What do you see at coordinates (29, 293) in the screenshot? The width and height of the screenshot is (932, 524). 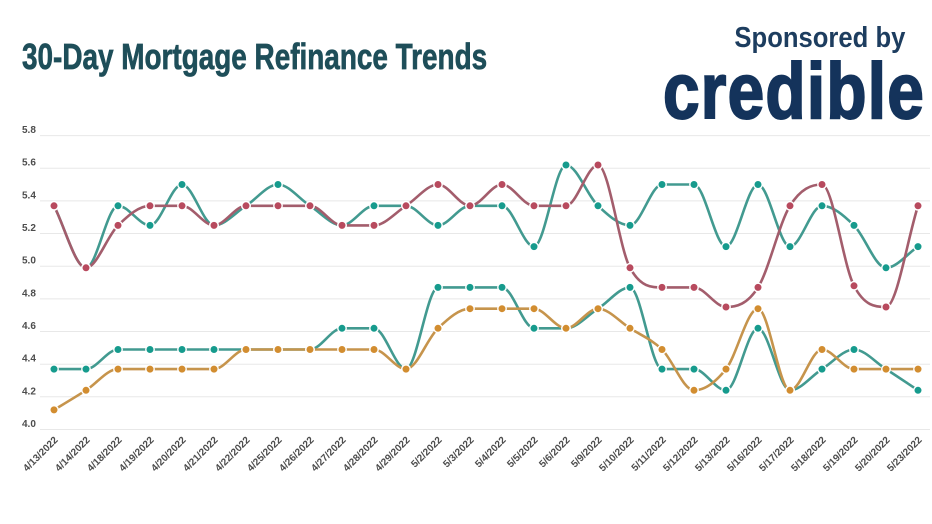 I see `svg-text: 4.8` at bounding box center [29, 293].